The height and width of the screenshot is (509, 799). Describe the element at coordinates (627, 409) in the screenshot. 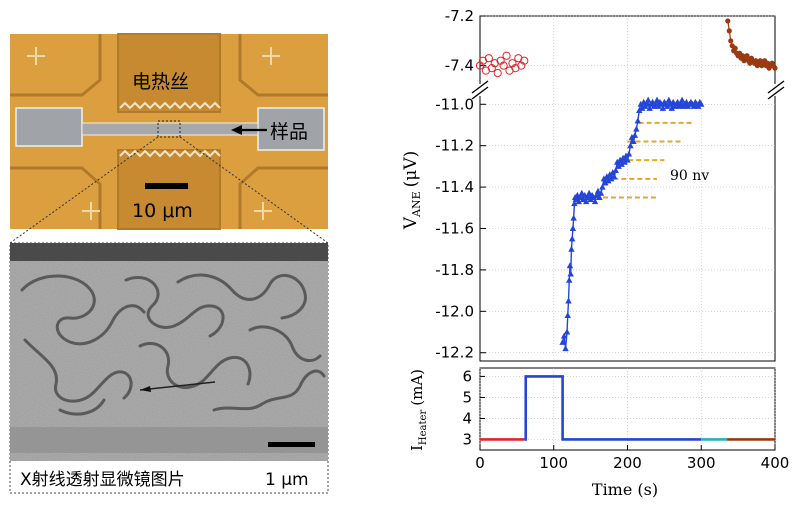

I see `lower-gridlines` at that location.